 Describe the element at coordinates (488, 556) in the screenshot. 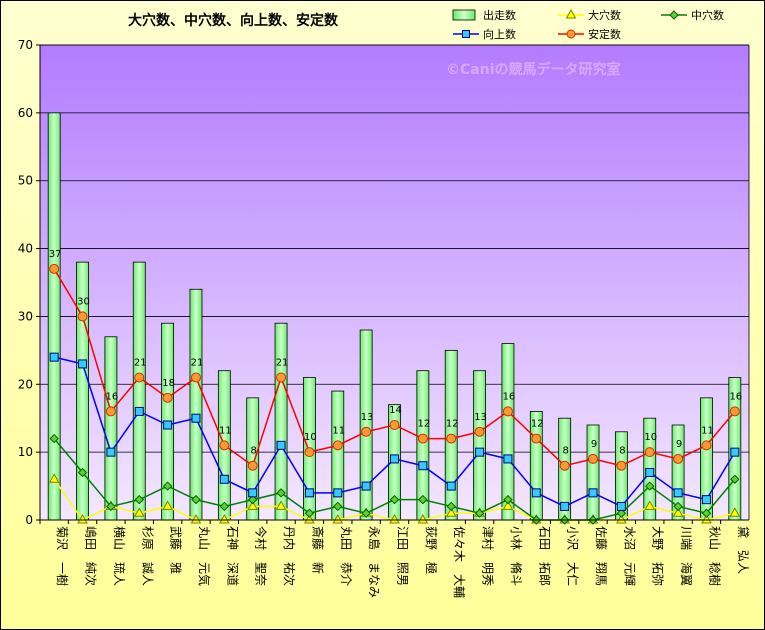

I see `x-tick-label: 津村 明秀` at that location.